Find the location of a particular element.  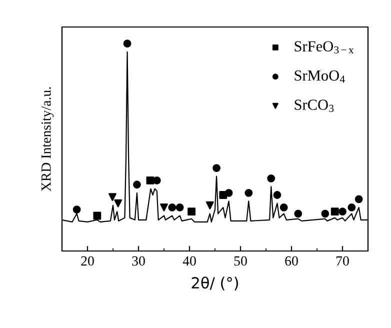

legend-label: SrFeO$_{3−x}$ is located at coordinates (324, 47).